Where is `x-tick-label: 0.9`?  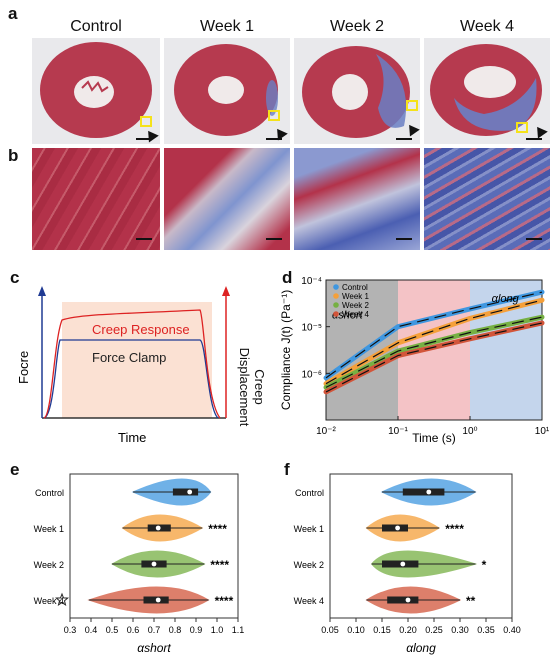 x-tick-label: 0.9 is located at coordinates (196, 630).